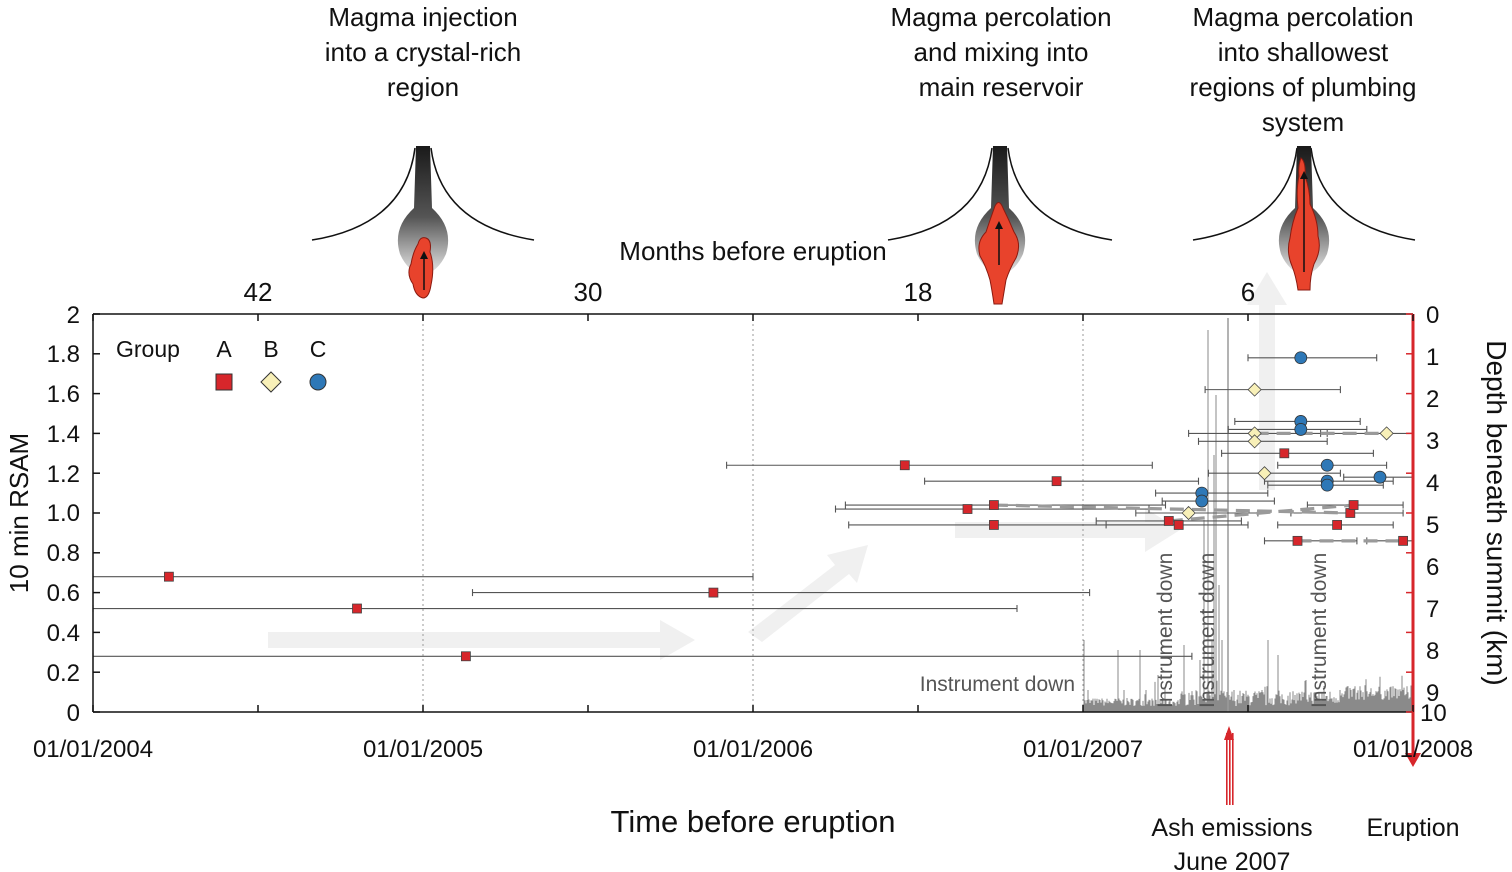 This screenshot has height=872, width=1512. Describe the element at coordinates (63, 513) in the screenshot. I see `y-tick-label: 1.0` at that location.